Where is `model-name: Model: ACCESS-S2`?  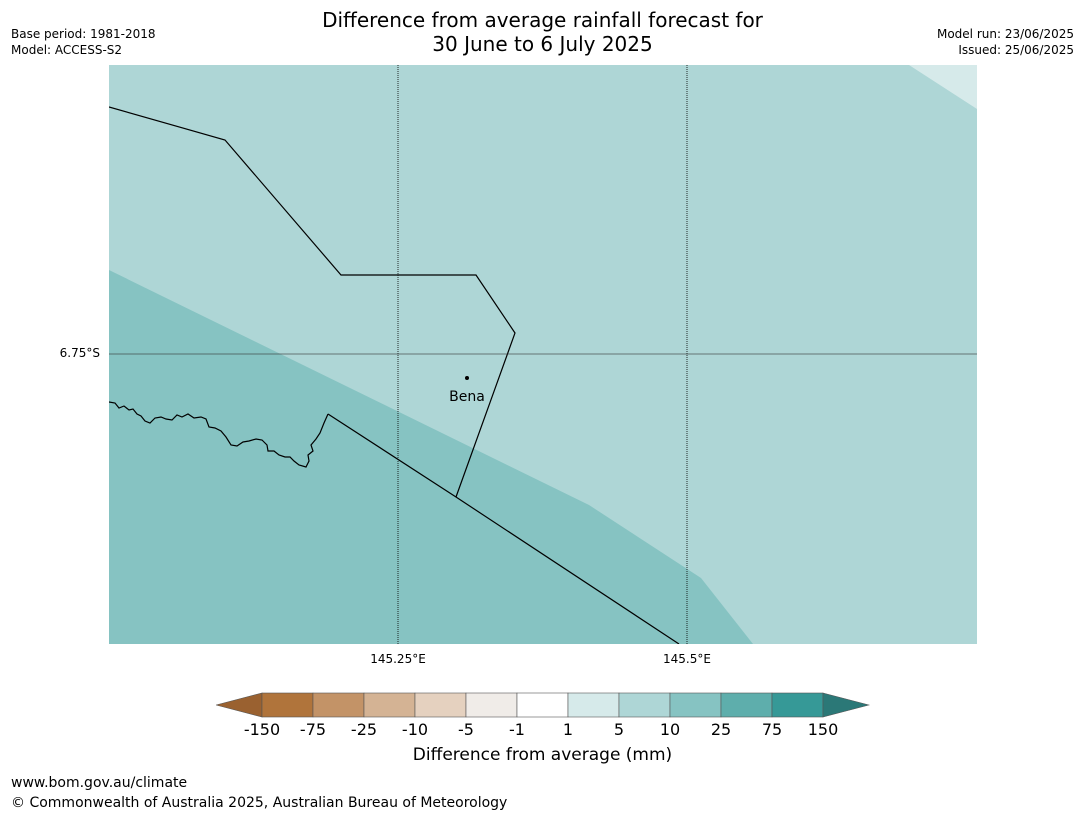
model-name: Model: ACCESS-S2 is located at coordinates (67, 50).